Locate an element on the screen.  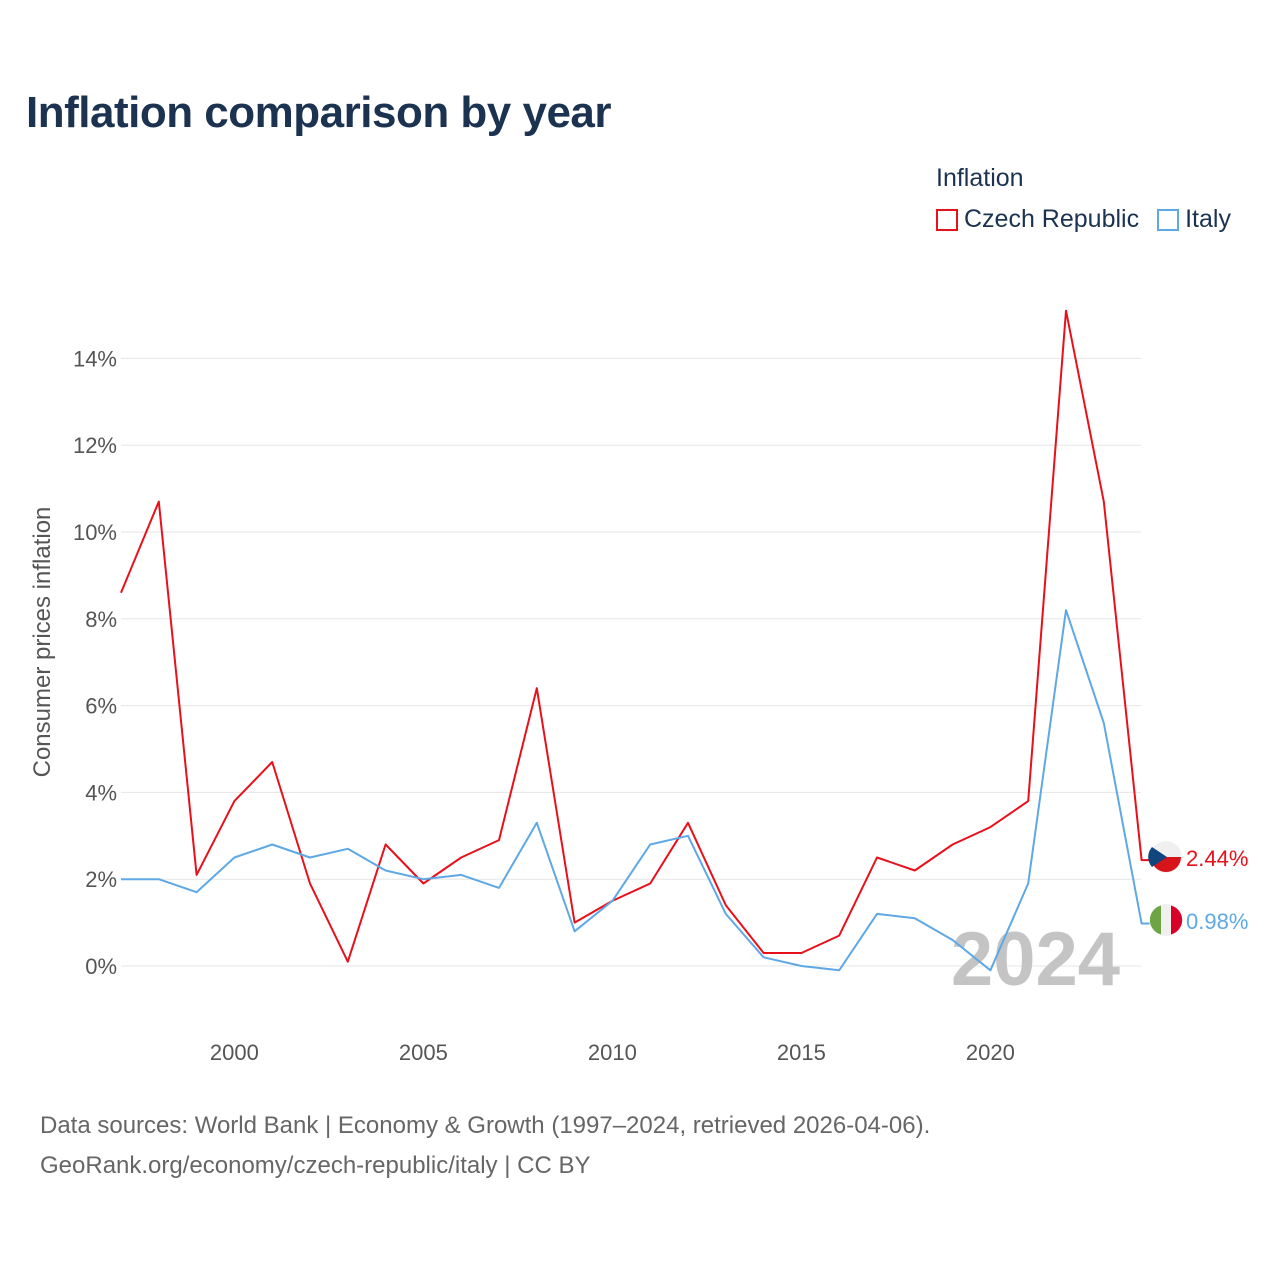
y-tick-label: 2% is located at coordinates (101, 879).